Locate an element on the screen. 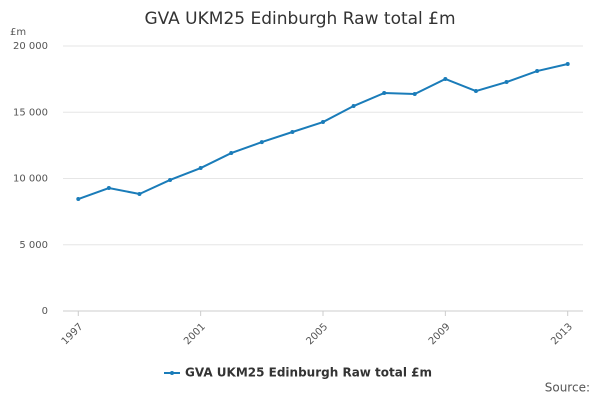 The image size is (600, 400). x-tick-label: 2005 is located at coordinates (317, 334).